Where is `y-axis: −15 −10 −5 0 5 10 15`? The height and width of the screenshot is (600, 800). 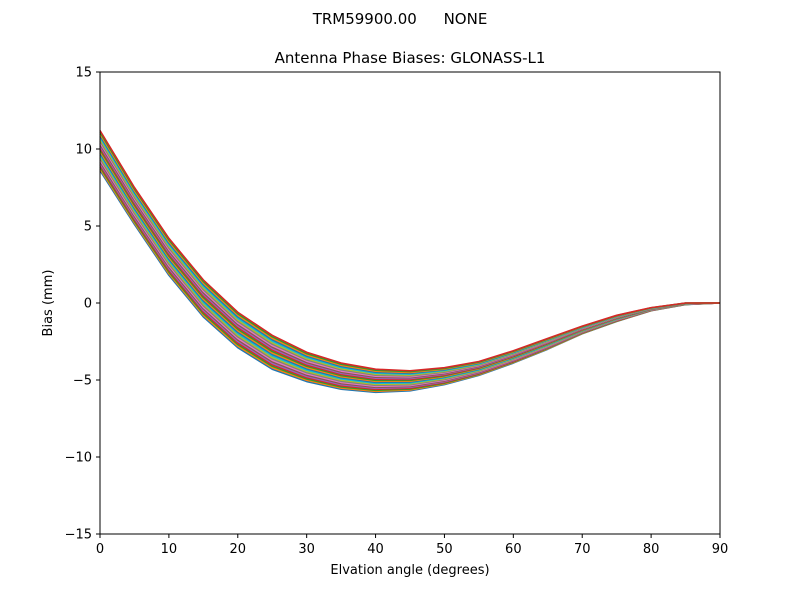 y-axis: −15 −10 −5 0 5 10 15 is located at coordinates (82, 304).